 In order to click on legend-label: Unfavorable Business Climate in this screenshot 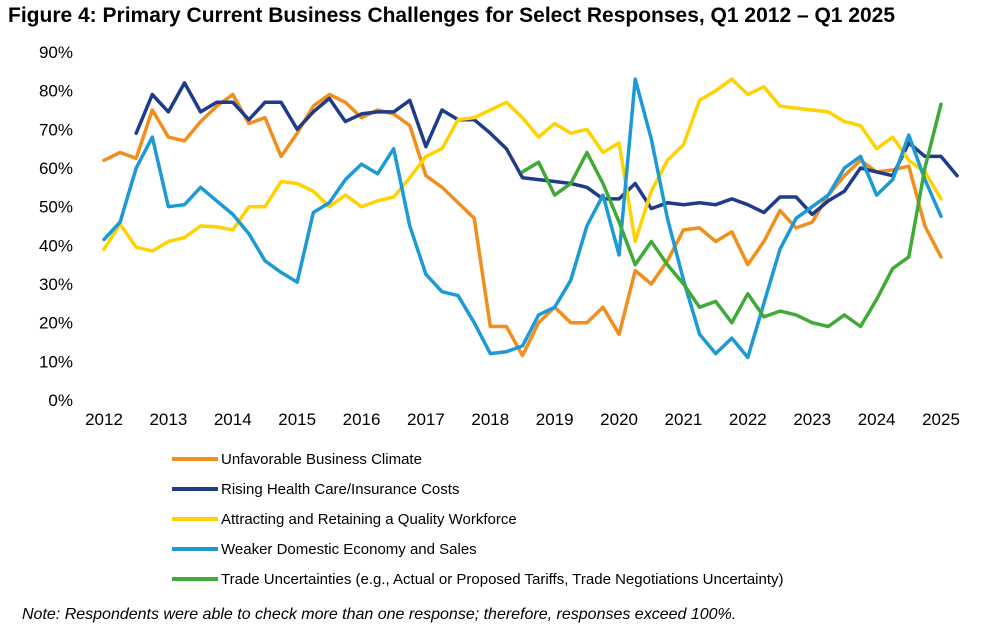, I will do `click(321, 459)`.